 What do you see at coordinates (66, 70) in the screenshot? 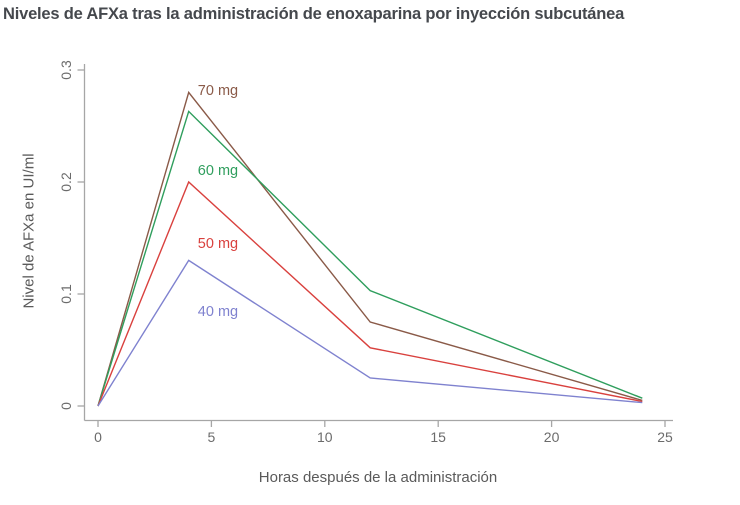
I see `y-tick-label: 0.3` at bounding box center [66, 70].